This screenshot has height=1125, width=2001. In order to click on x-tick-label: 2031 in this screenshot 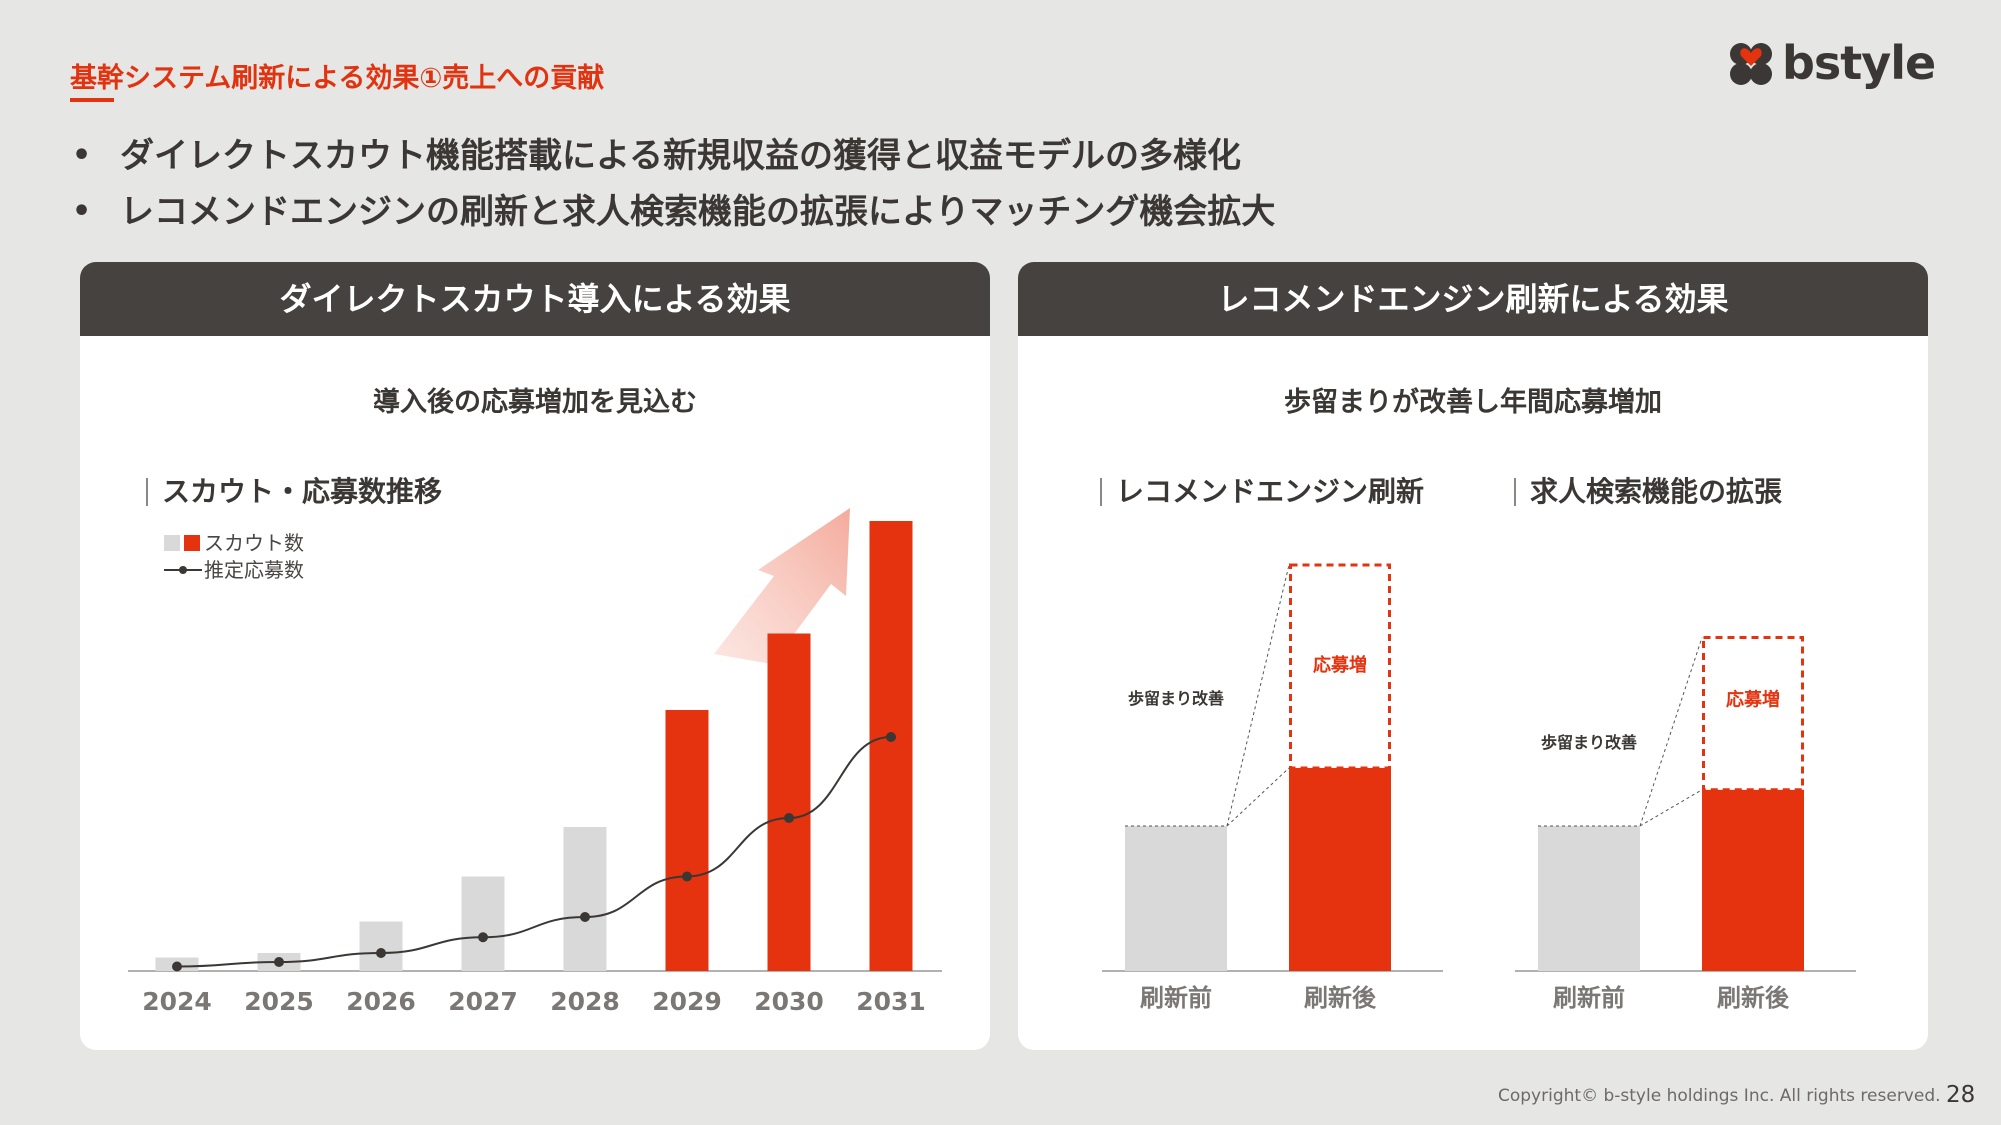, I will do `click(891, 1001)`.